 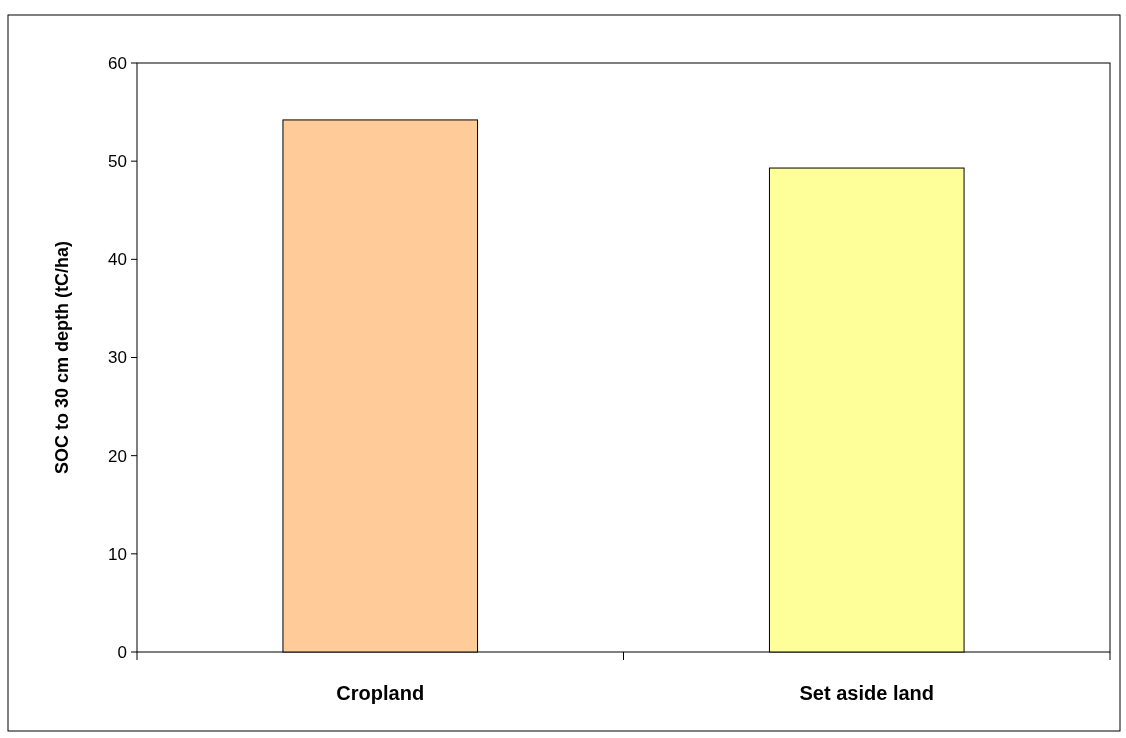 I want to click on y-tick-label: 20, so click(x=117, y=456).